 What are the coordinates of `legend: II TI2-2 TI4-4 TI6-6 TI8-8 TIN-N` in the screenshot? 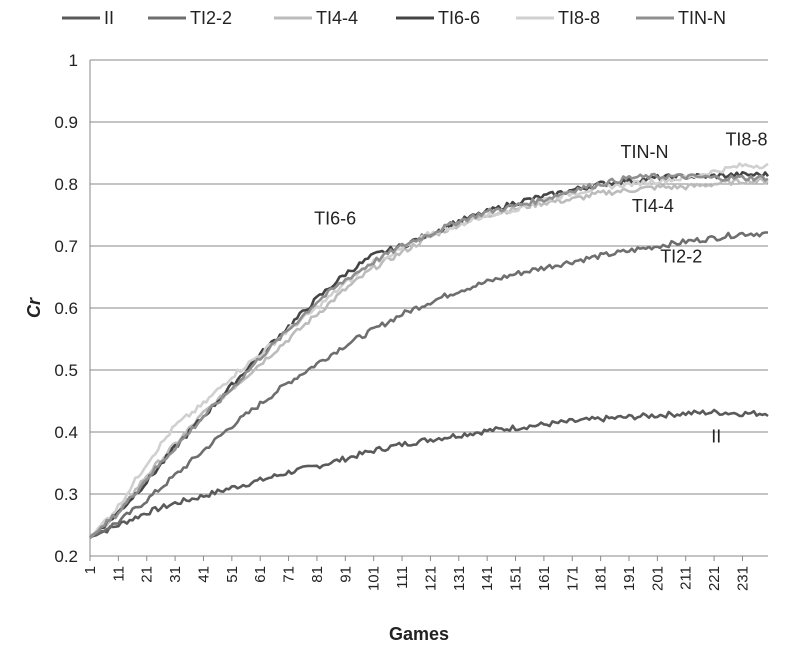 It's located at (394, 18).